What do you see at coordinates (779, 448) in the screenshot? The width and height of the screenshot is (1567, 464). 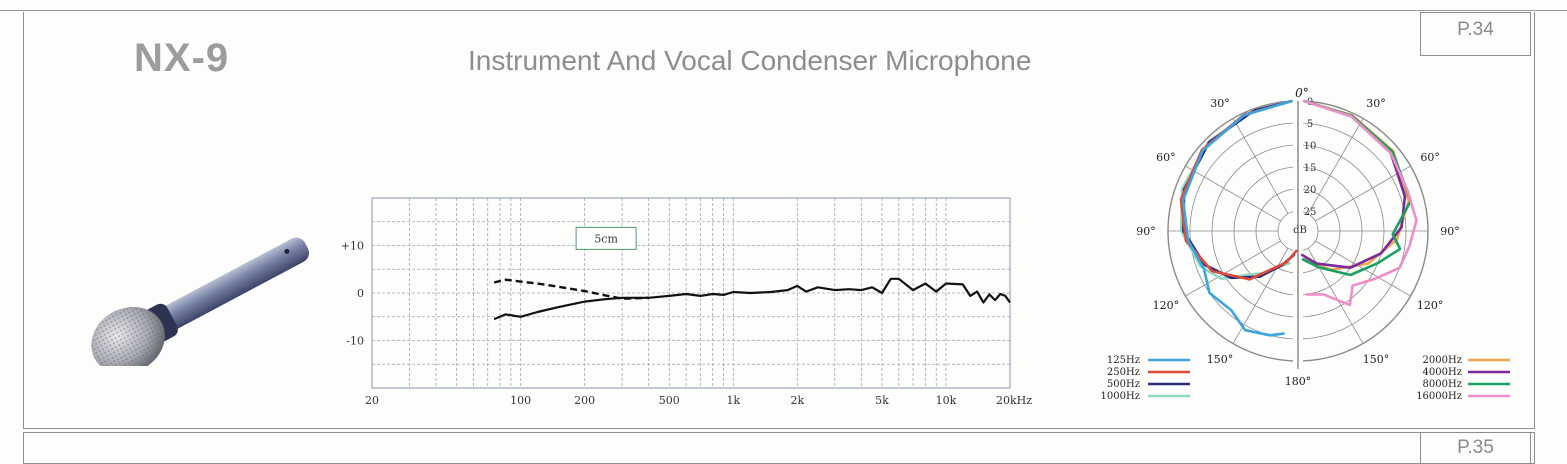 I see `next-product-panel` at bounding box center [779, 448].